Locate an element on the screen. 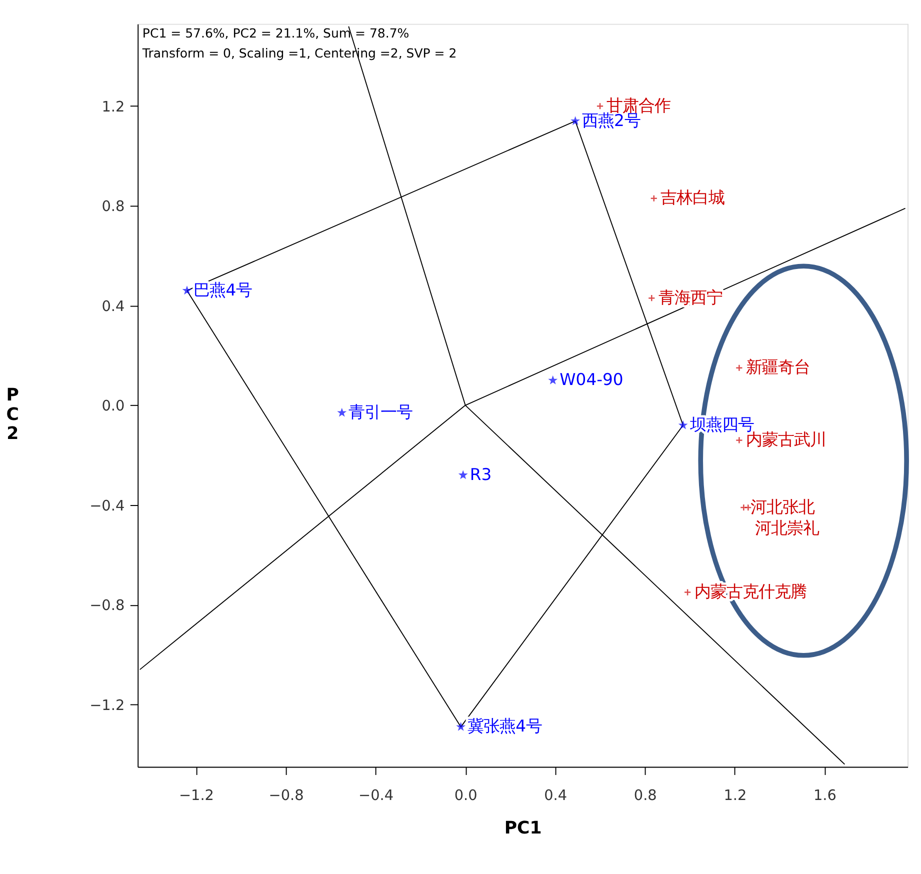 Image resolution: width=921 pixels, height=874 pixels. y-tick-label: −0.4 is located at coordinates (107, 506).